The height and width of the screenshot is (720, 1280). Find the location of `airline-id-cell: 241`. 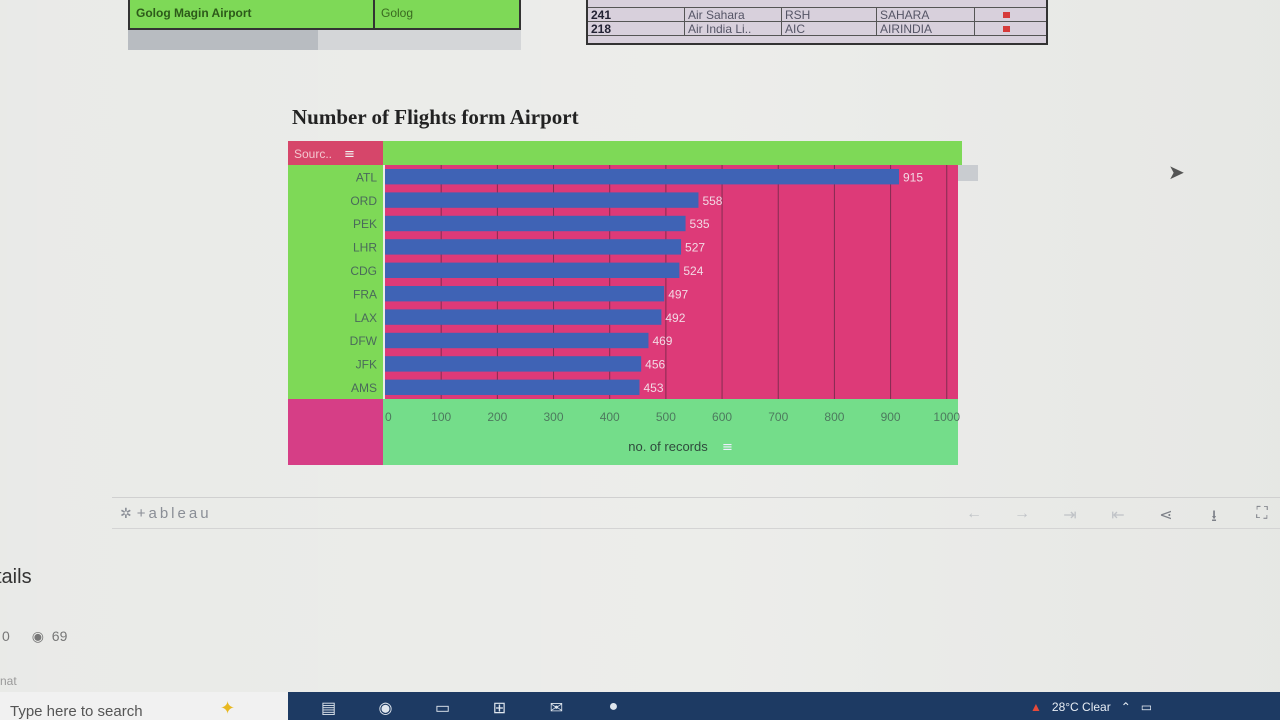

airline-id-cell: 241 is located at coordinates (636, 14).